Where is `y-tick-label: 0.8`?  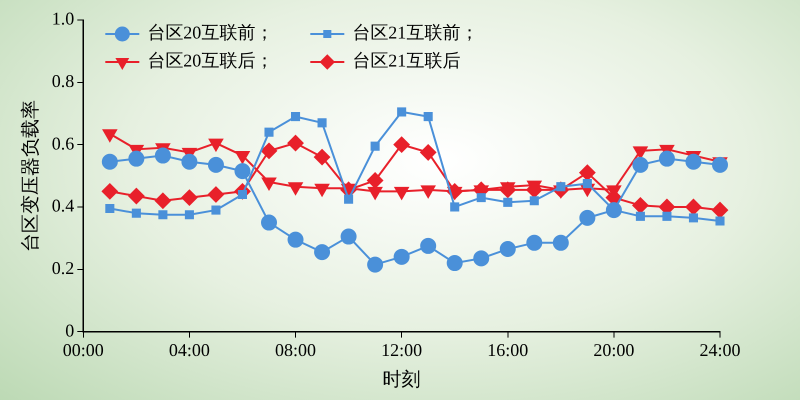 y-tick-label: 0.8 is located at coordinates (63, 81).